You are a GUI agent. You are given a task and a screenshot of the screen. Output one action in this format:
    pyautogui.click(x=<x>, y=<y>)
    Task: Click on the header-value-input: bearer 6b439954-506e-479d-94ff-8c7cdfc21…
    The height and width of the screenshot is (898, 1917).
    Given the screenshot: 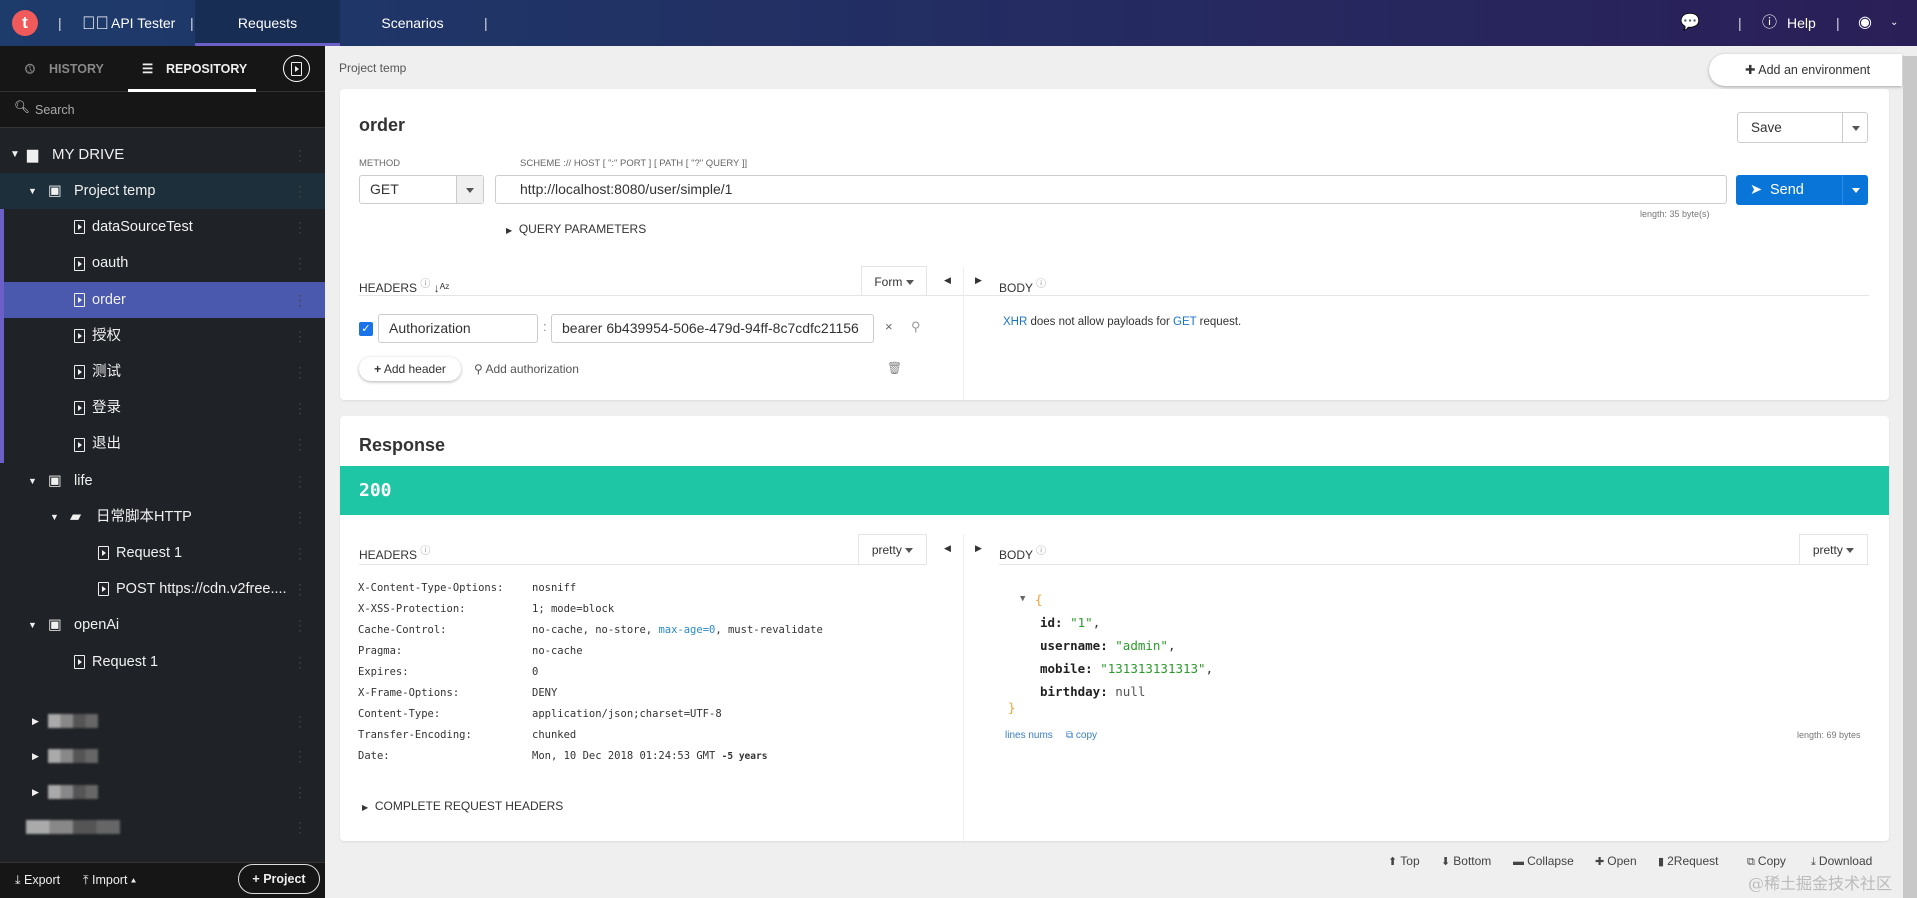 What is the action you would take?
    pyautogui.click(x=712, y=328)
    